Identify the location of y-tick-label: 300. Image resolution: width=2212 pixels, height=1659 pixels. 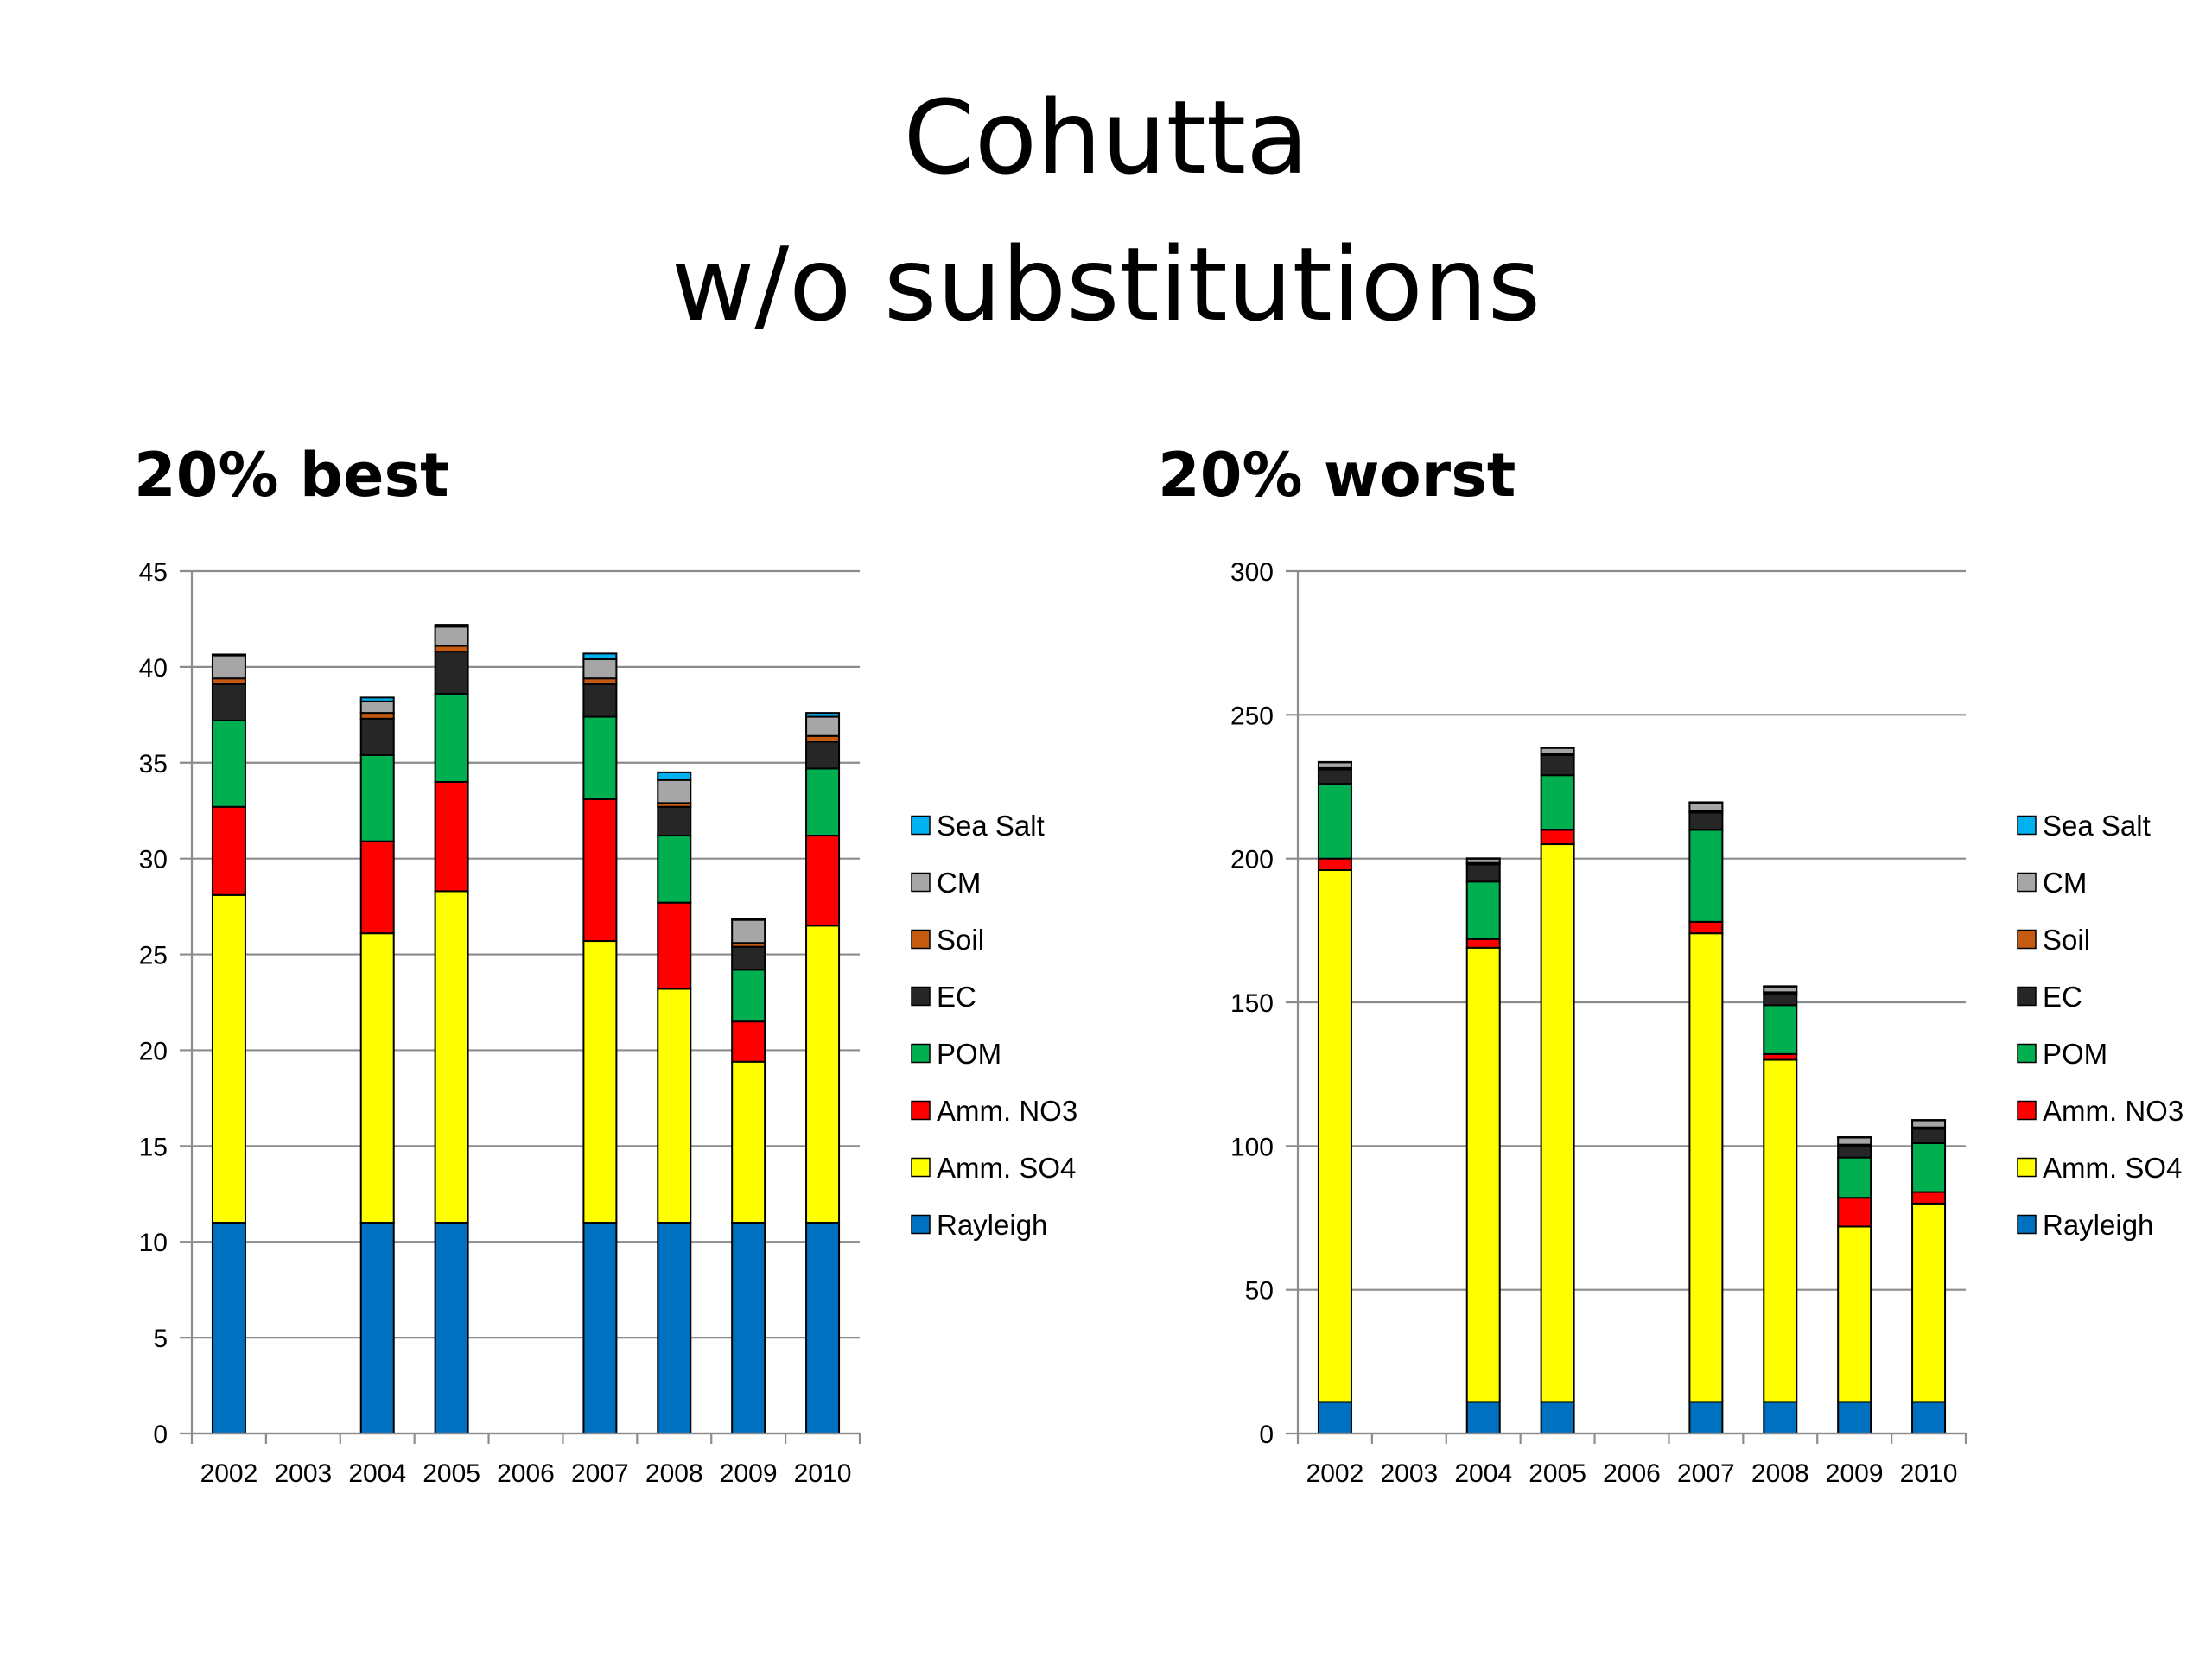
(1252, 572).